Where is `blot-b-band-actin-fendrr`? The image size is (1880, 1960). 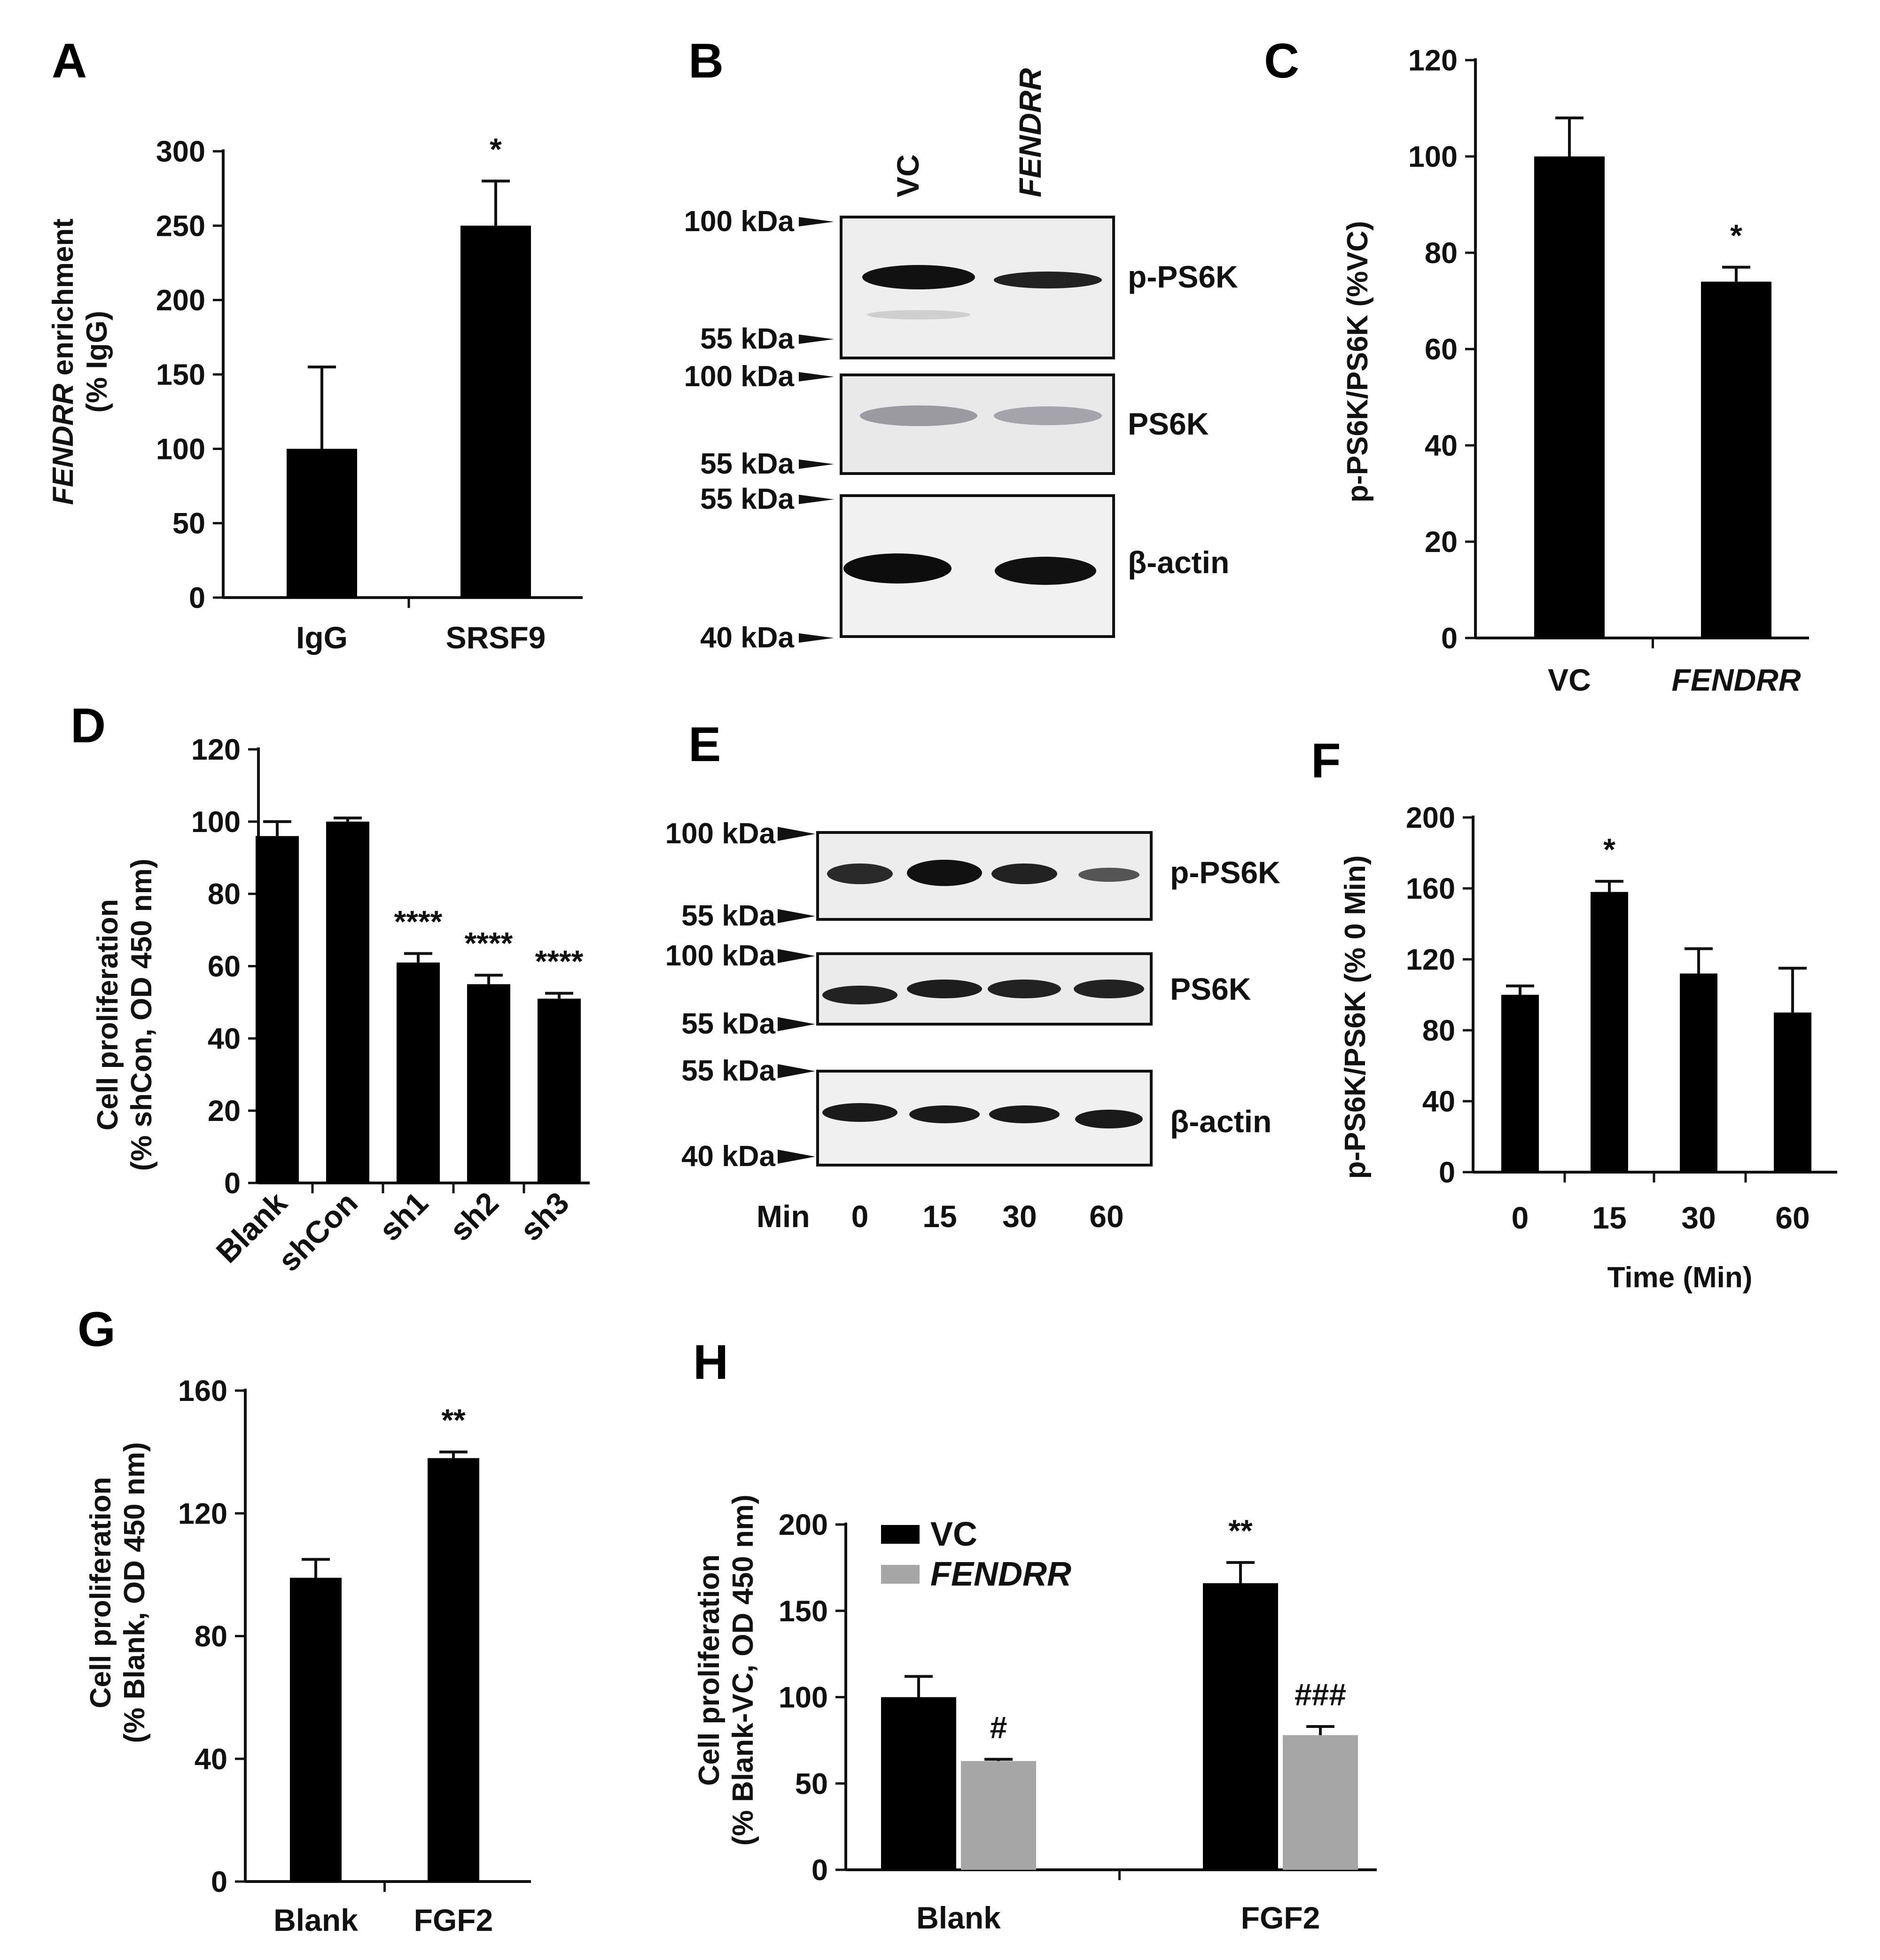 blot-b-band-actin-fendrr is located at coordinates (1045, 571).